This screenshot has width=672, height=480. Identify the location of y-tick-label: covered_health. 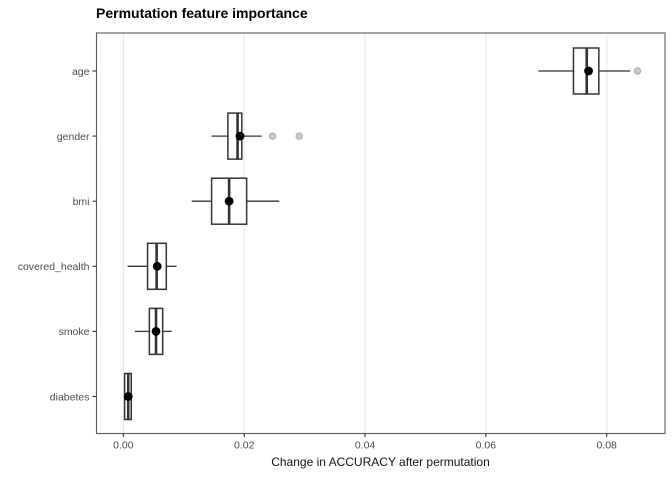
(54, 267).